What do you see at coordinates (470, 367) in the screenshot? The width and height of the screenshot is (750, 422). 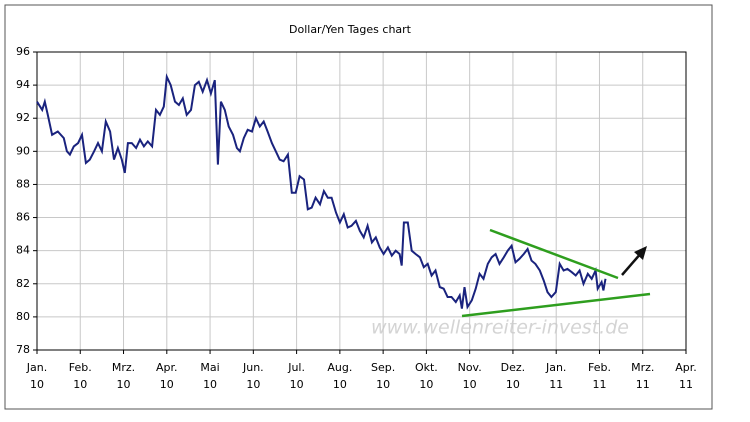 I see `x-tick-label: Nov.` at bounding box center [470, 367].